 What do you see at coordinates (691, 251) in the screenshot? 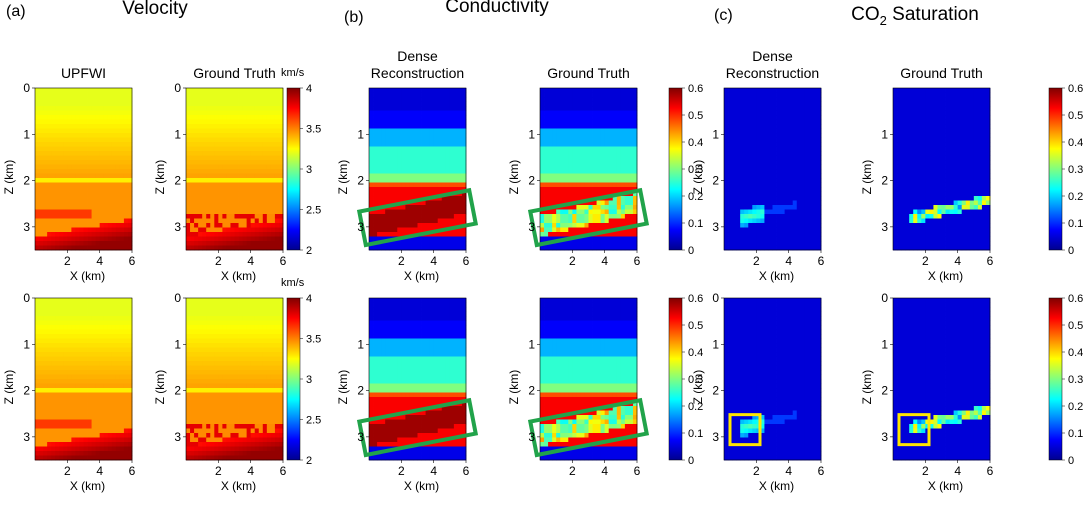
I see `colorbar-tick-label: 0` at bounding box center [691, 251].